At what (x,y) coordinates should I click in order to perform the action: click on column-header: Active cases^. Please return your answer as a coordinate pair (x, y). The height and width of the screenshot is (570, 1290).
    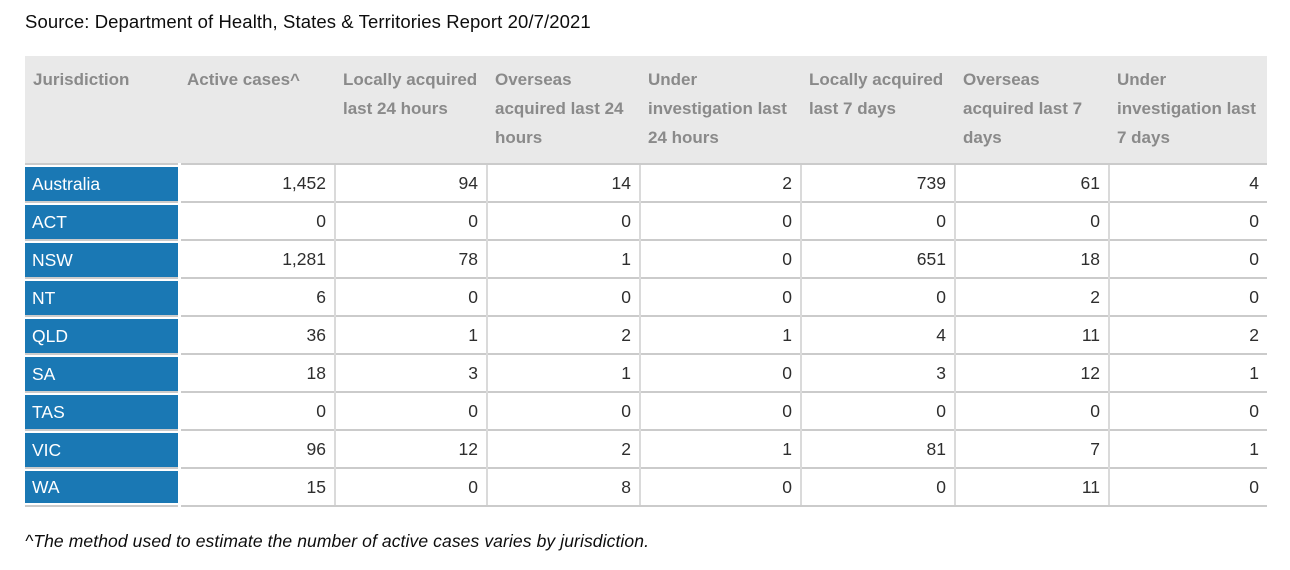
    Looking at the image, I should click on (257, 110).